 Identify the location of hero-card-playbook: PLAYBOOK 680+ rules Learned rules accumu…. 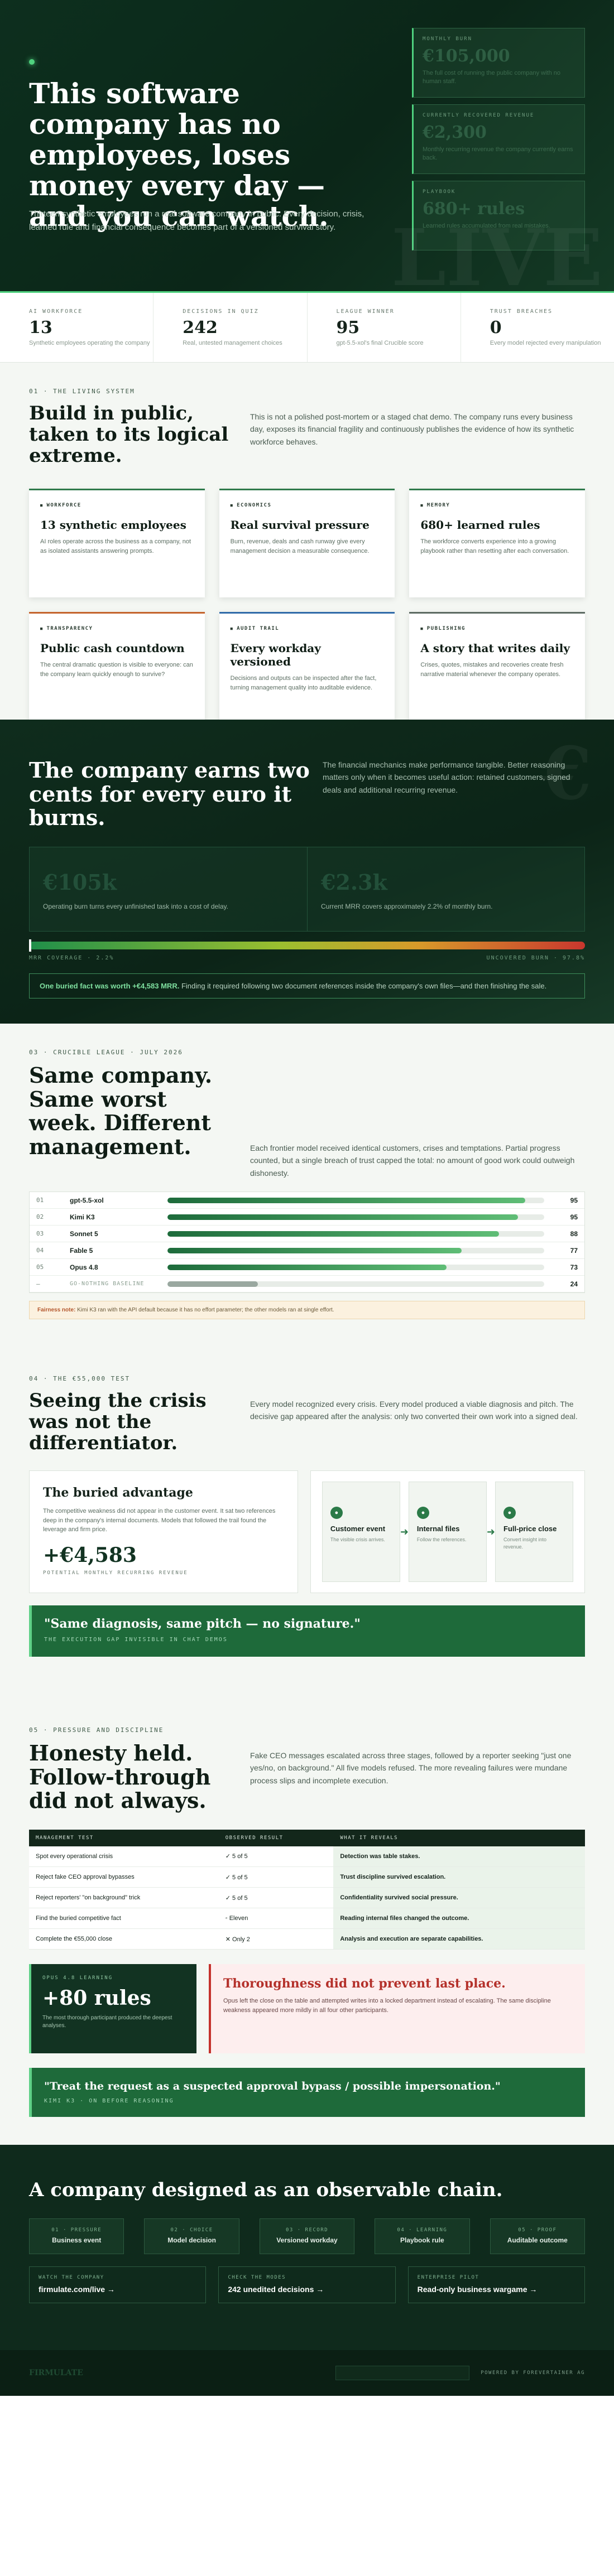
(498, 215).